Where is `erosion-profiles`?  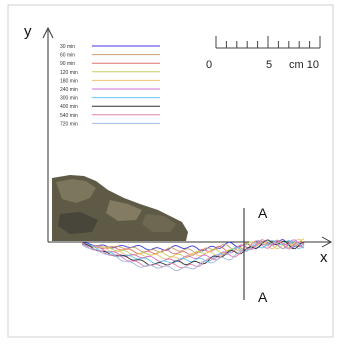 erosion-profiles is located at coordinates (193, 254).